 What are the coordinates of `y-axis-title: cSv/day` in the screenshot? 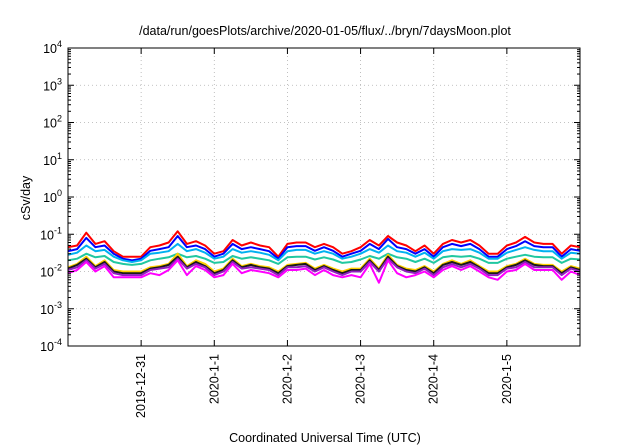 It's located at (26, 197).